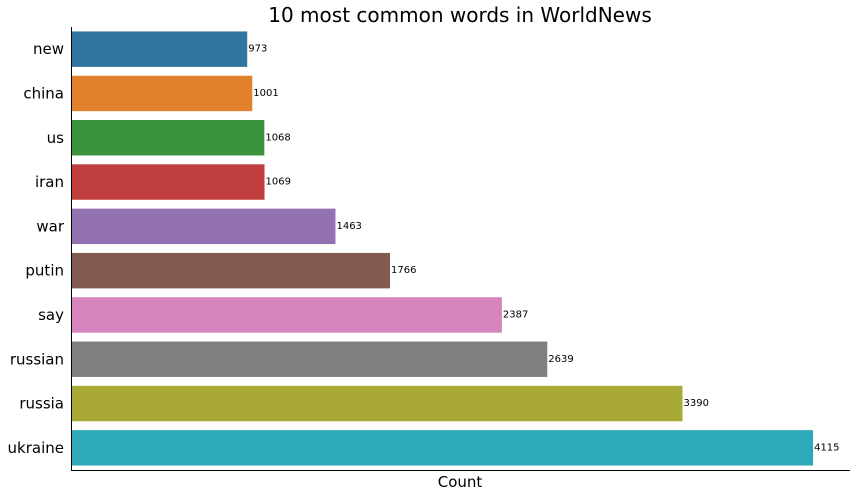 This screenshot has height=496, width=856. I want to click on bar-putin, so click(231, 270).